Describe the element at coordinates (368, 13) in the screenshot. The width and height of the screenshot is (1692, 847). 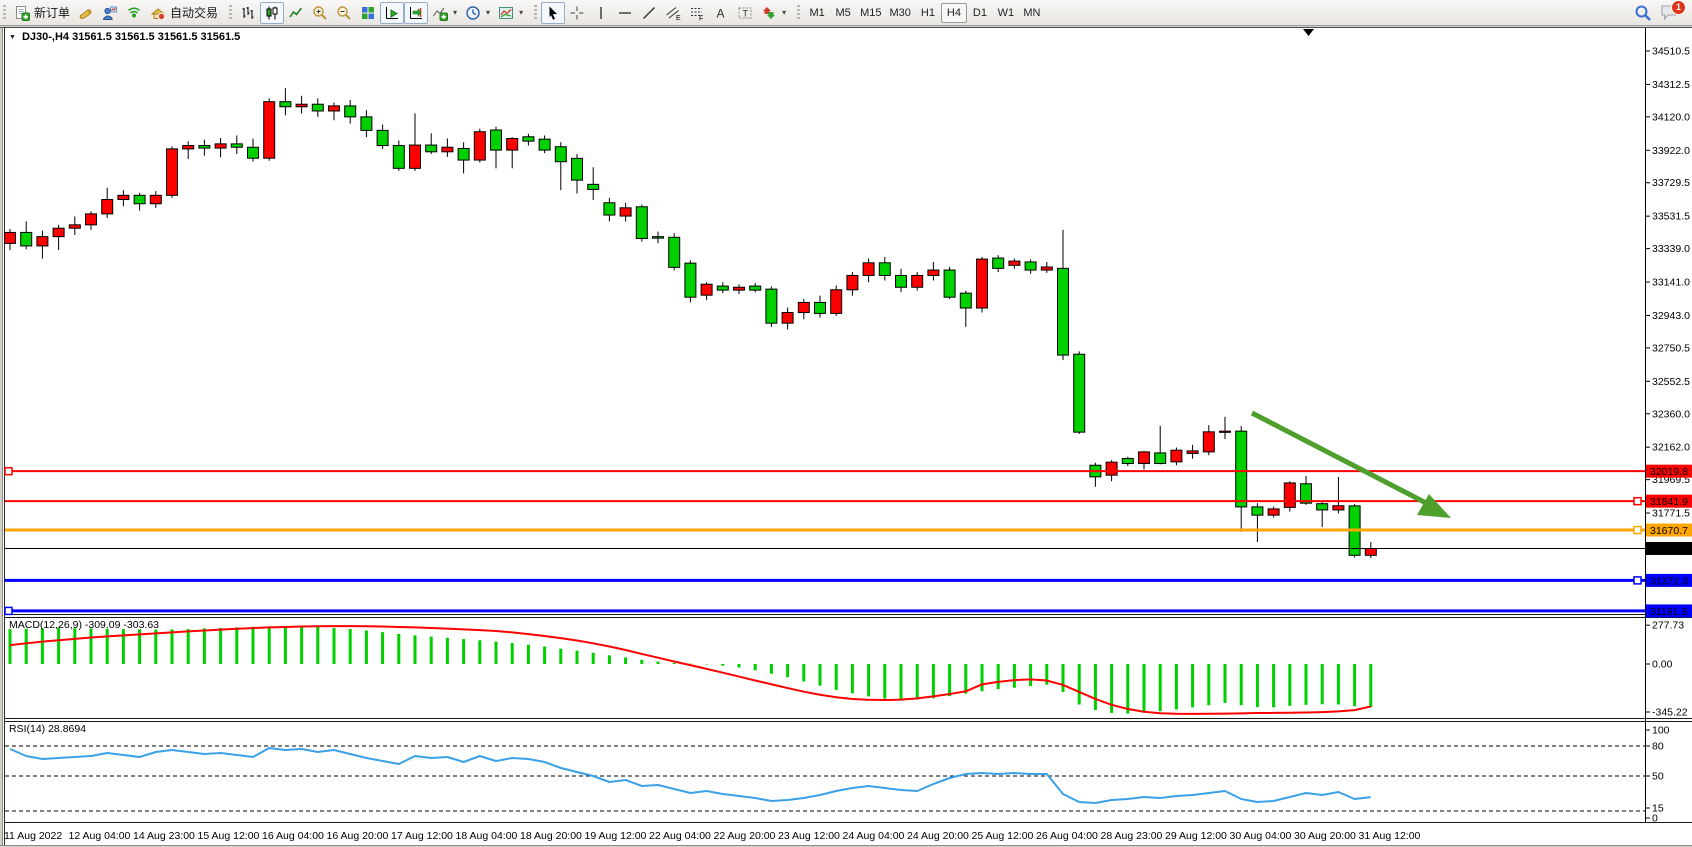
I see `tile-windows-button` at that location.